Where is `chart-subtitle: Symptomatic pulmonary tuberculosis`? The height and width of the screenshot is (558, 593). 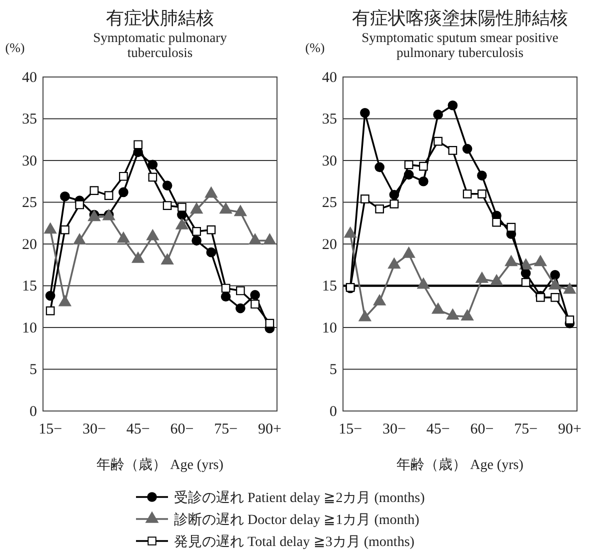
chart-subtitle: Symptomatic pulmonary tuberculosis is located at coordinates (160, 45).